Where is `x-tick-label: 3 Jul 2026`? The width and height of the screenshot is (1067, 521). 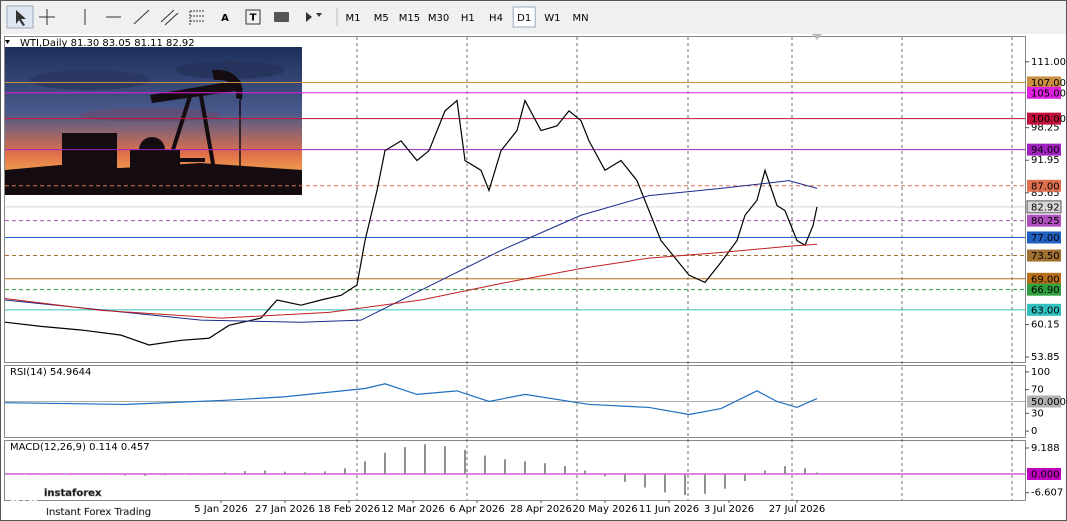
x-tick-label: 3 Jul 2026 is located at coordinates (729, 509).